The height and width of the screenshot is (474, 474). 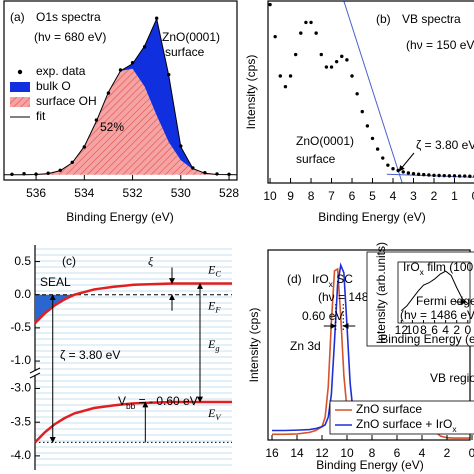 I want to click on seal-region, so click(x=55, y=309).